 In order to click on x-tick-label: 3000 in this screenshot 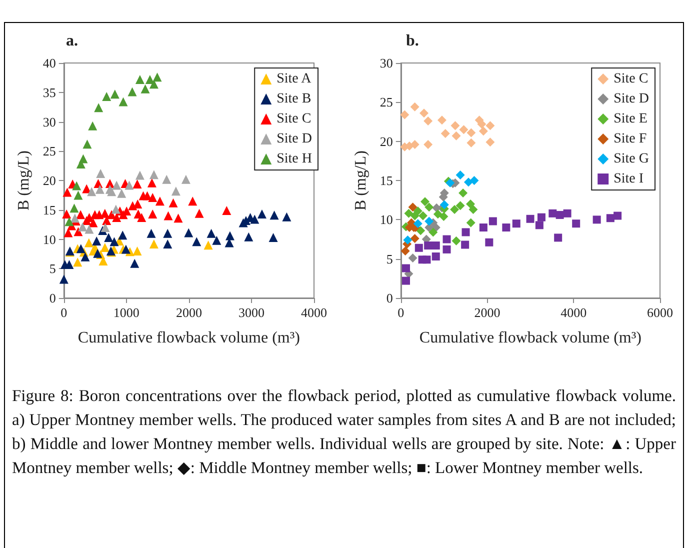, I will do `click(251, 312)`.